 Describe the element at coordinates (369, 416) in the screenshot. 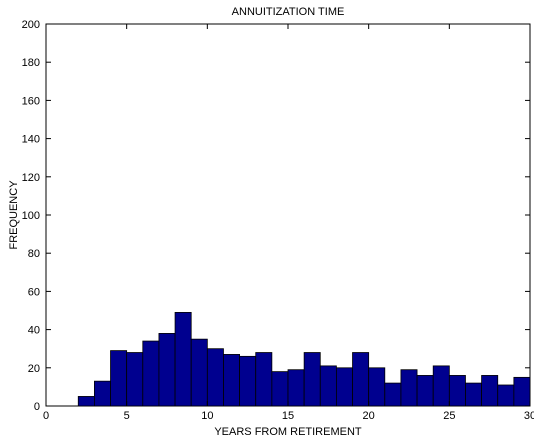

I see `x-tick-label-4: 20` at that location.